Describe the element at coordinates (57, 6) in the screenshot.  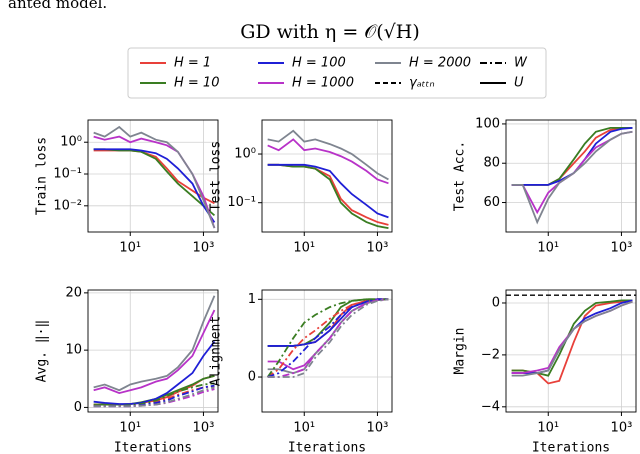
I see `caption-fragment: anted model.` at that location.